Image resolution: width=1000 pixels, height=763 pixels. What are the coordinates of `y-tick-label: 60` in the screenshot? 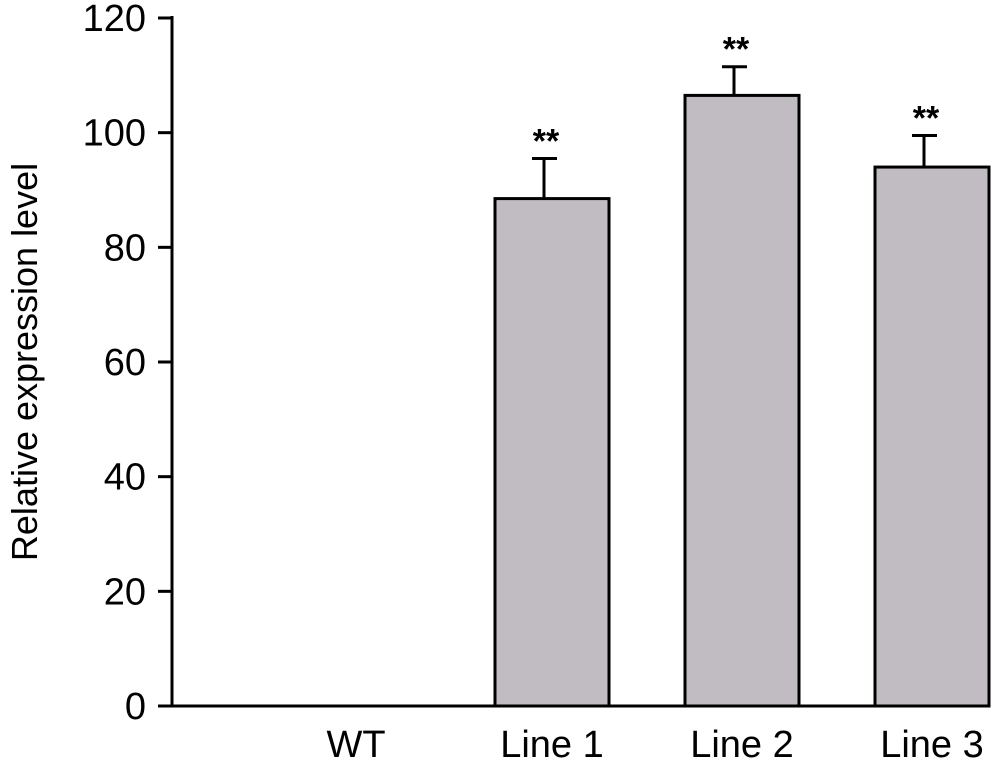 It's located at (125, 363).